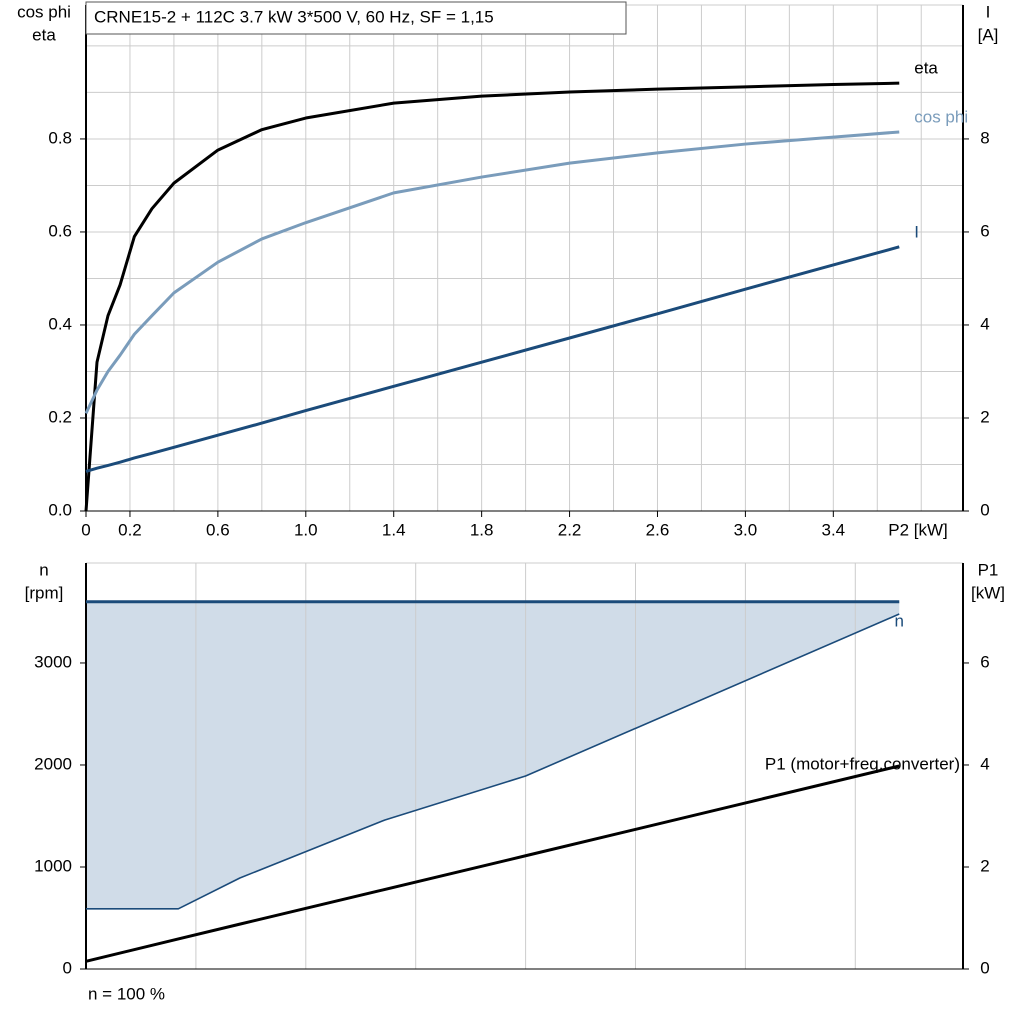 The width and height of the screenshot is (1024, 1024). What do you see at coordinates (67, 967) in the screenshot?
I see `y-tick-label: 0` at bounding box center [67, 967].